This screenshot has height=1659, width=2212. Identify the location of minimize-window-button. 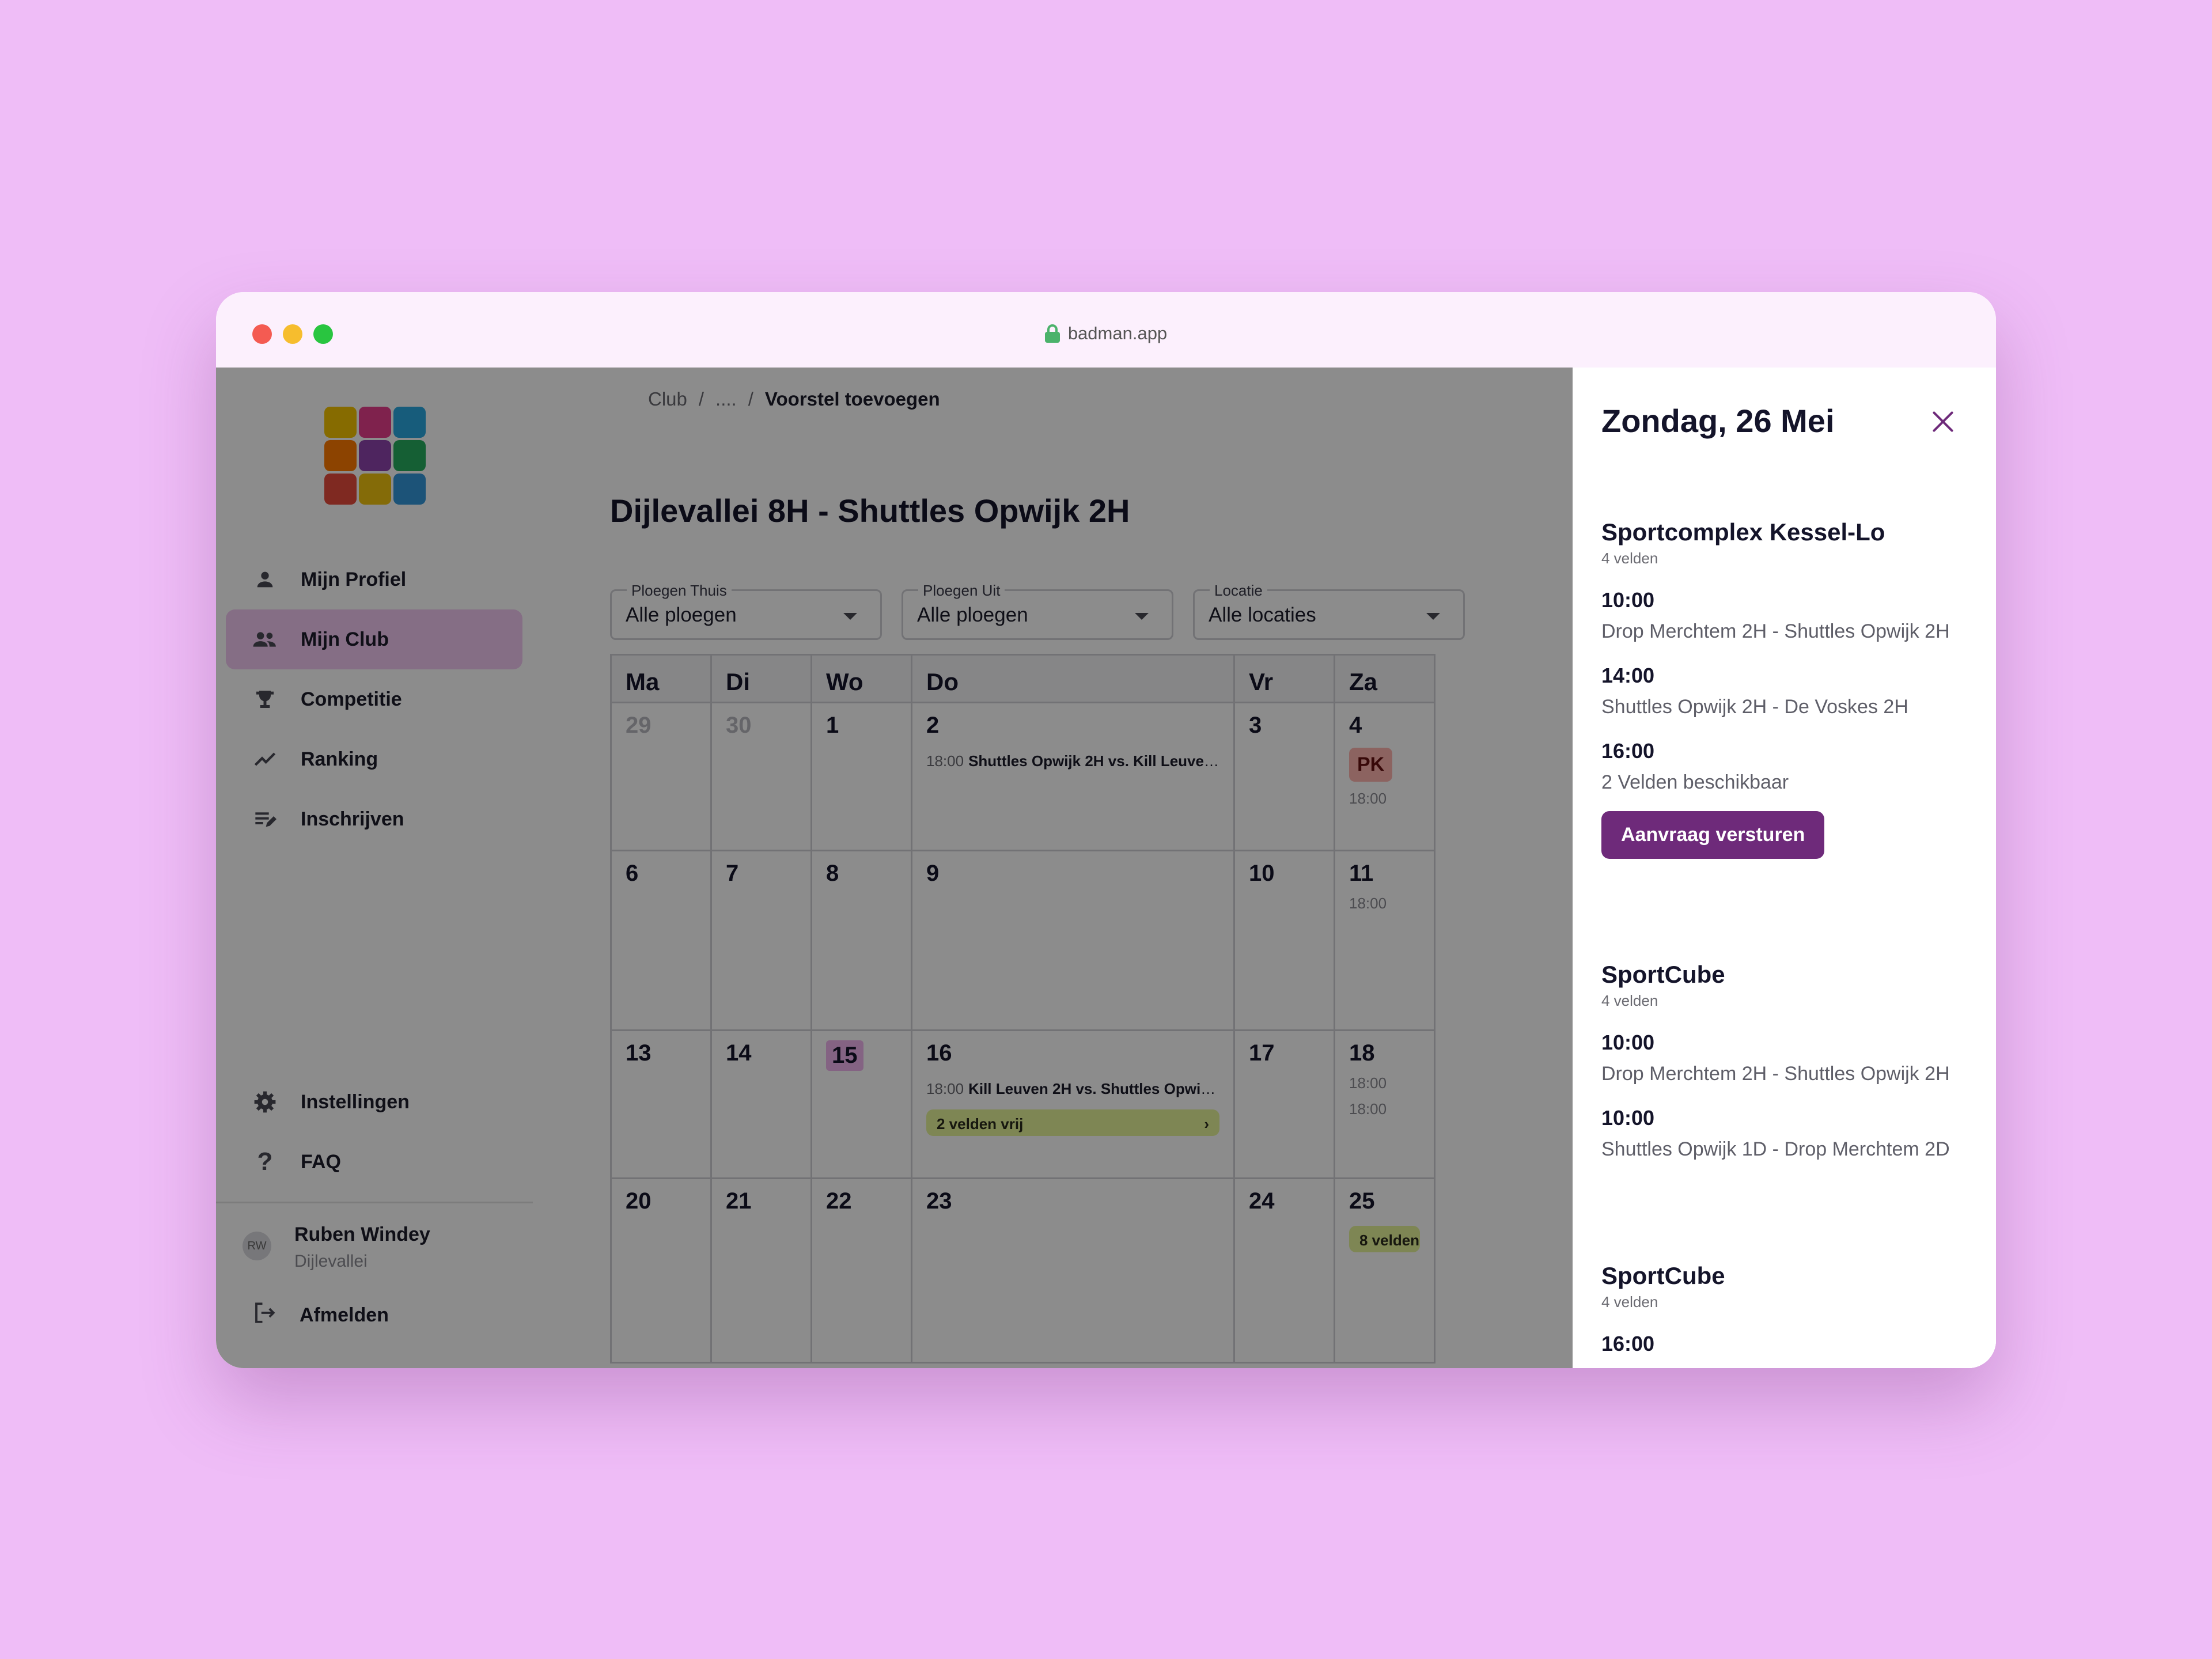
(292, 334).